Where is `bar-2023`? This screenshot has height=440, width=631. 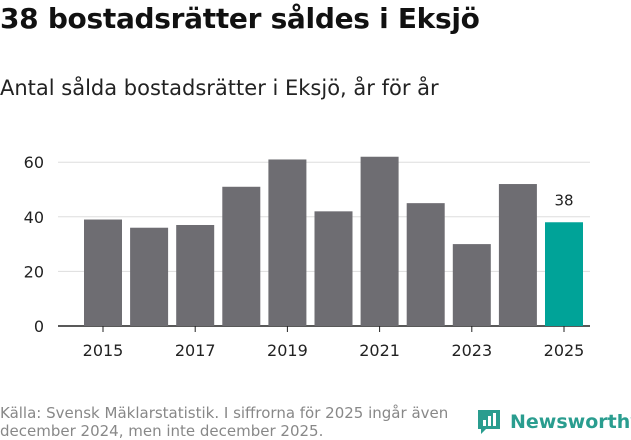
bar-2023 is located at coordinates (471, 285).